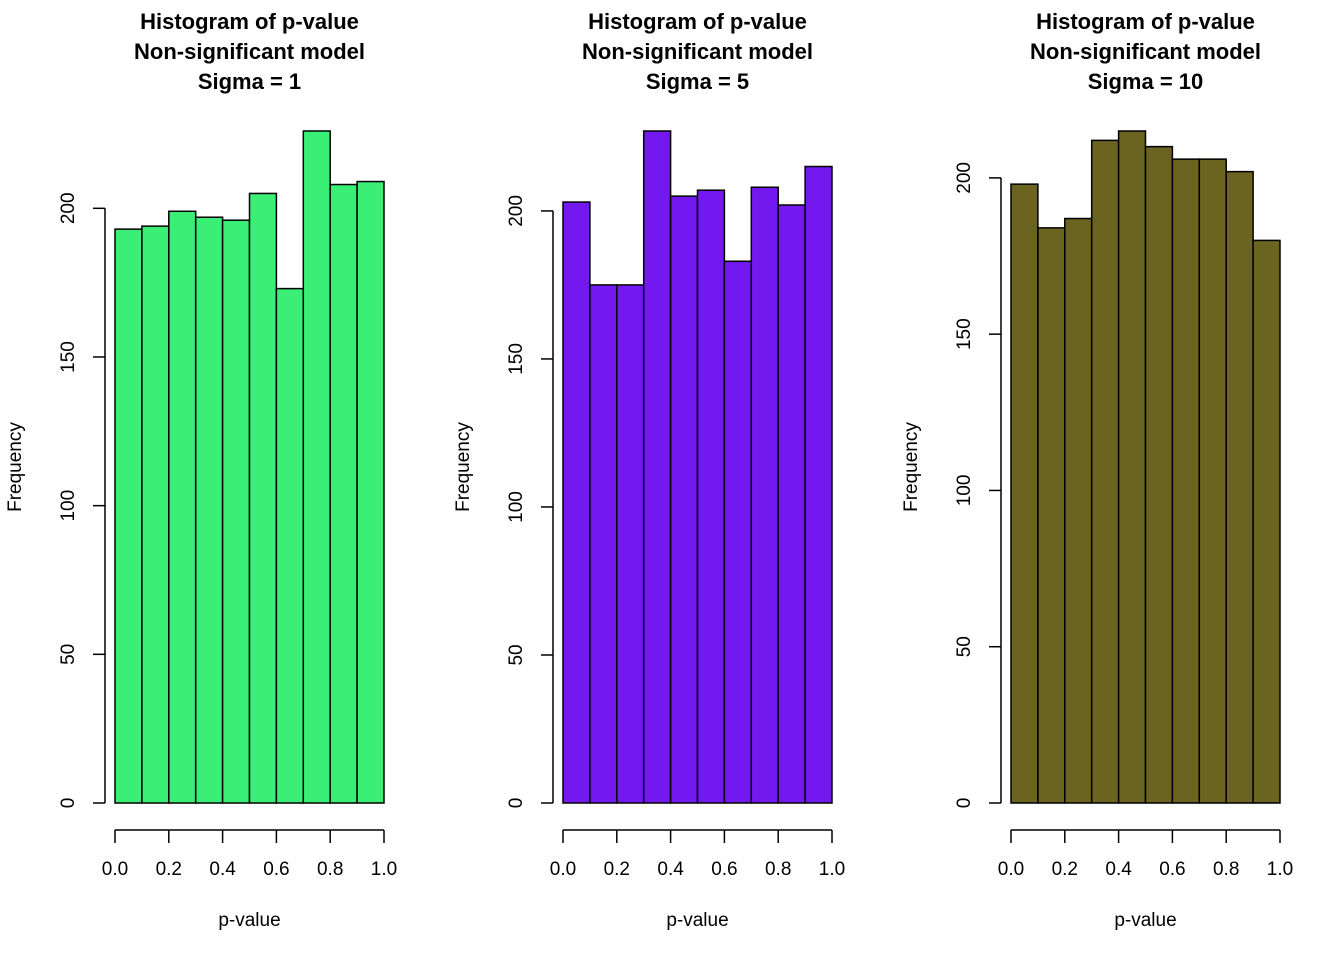  Describe the element at coordinates (1146, 81) in the screenshot. I see `chart-title: Sigma = 10` at that location.